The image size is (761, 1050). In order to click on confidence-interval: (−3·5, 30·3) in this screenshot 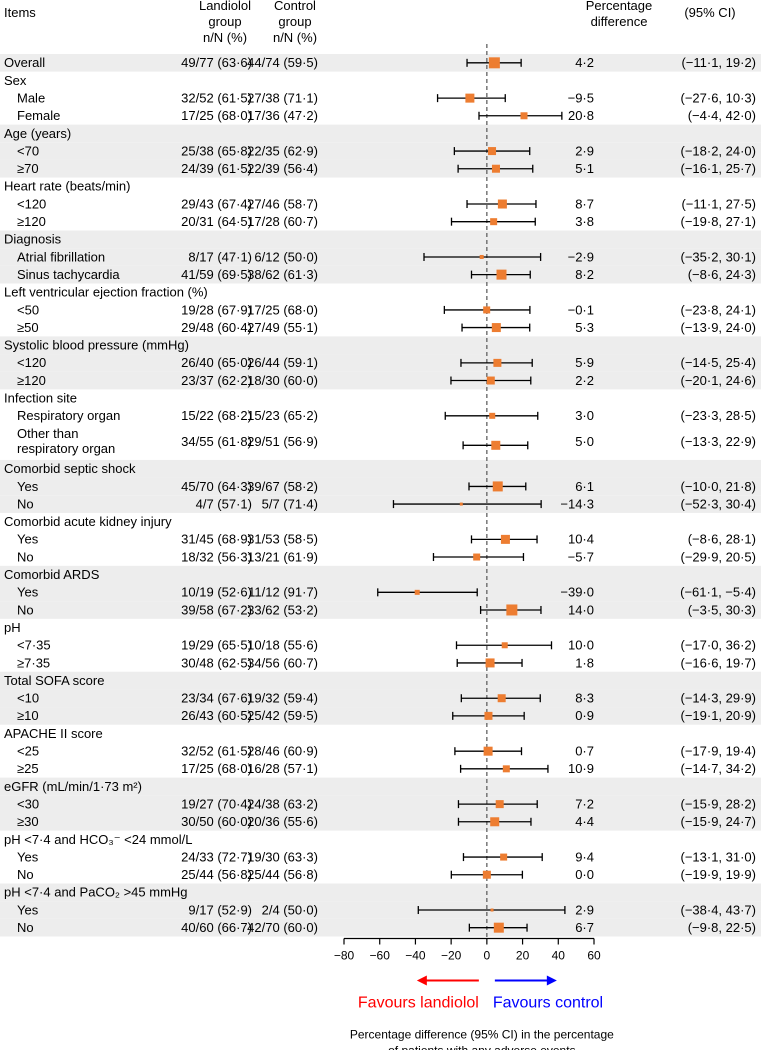, I will do `click(722, 609)`.